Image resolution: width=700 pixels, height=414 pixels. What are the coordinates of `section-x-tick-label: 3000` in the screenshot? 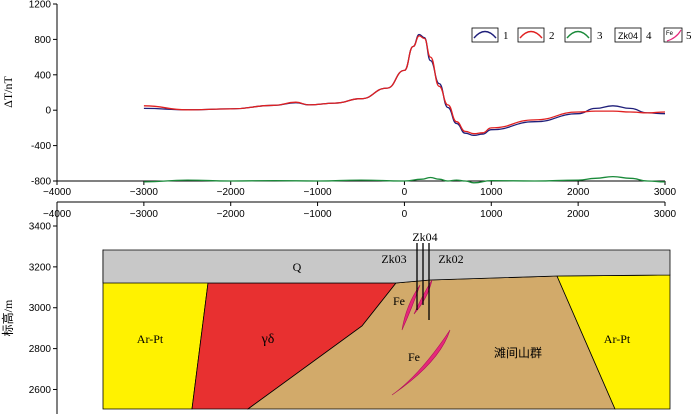 It's located at (665, 214).